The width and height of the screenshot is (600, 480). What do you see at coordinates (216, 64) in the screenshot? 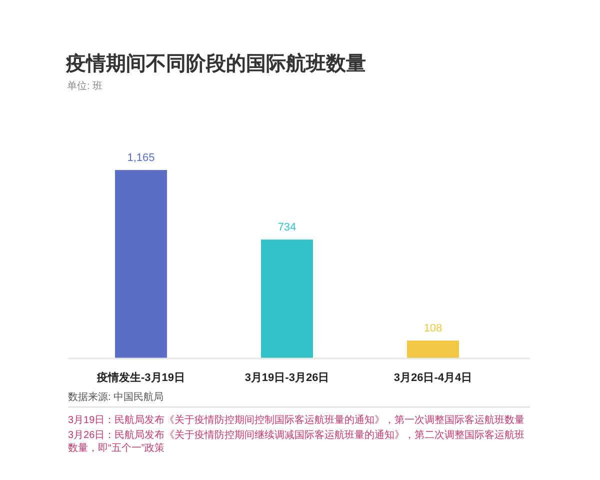
I see `title: 疫情期间不同阶段的国际航班数量` at bounding box center [216, 64].